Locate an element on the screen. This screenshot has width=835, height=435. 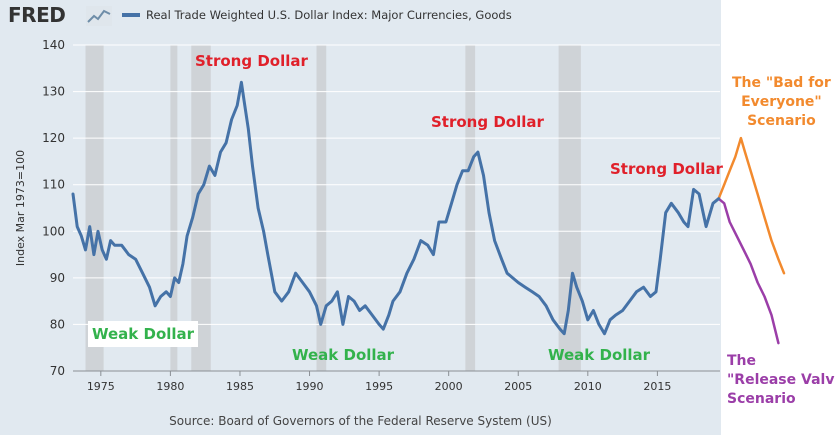
bad-scenario-line-3: Scenario is located at coordinates (781, 121).